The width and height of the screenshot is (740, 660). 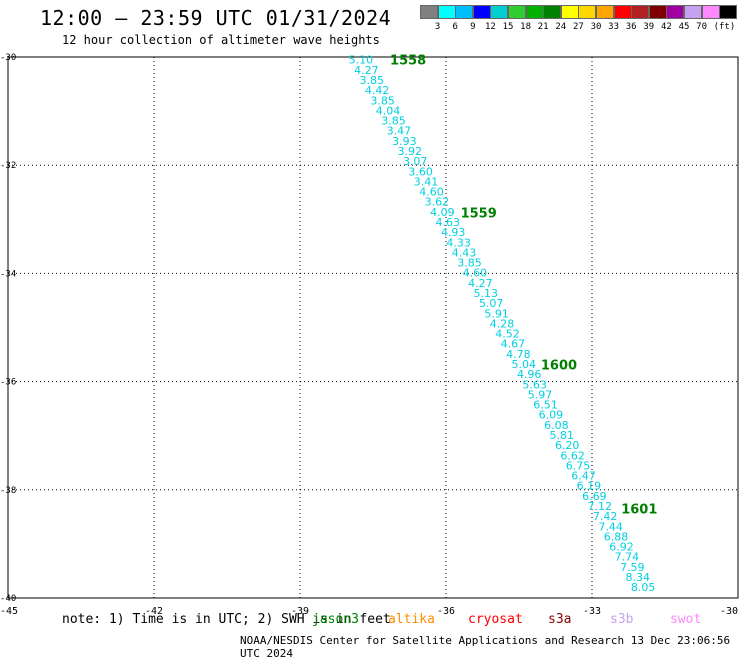 I want to click on swh-value: 4.42, so click(x=377, y=90).